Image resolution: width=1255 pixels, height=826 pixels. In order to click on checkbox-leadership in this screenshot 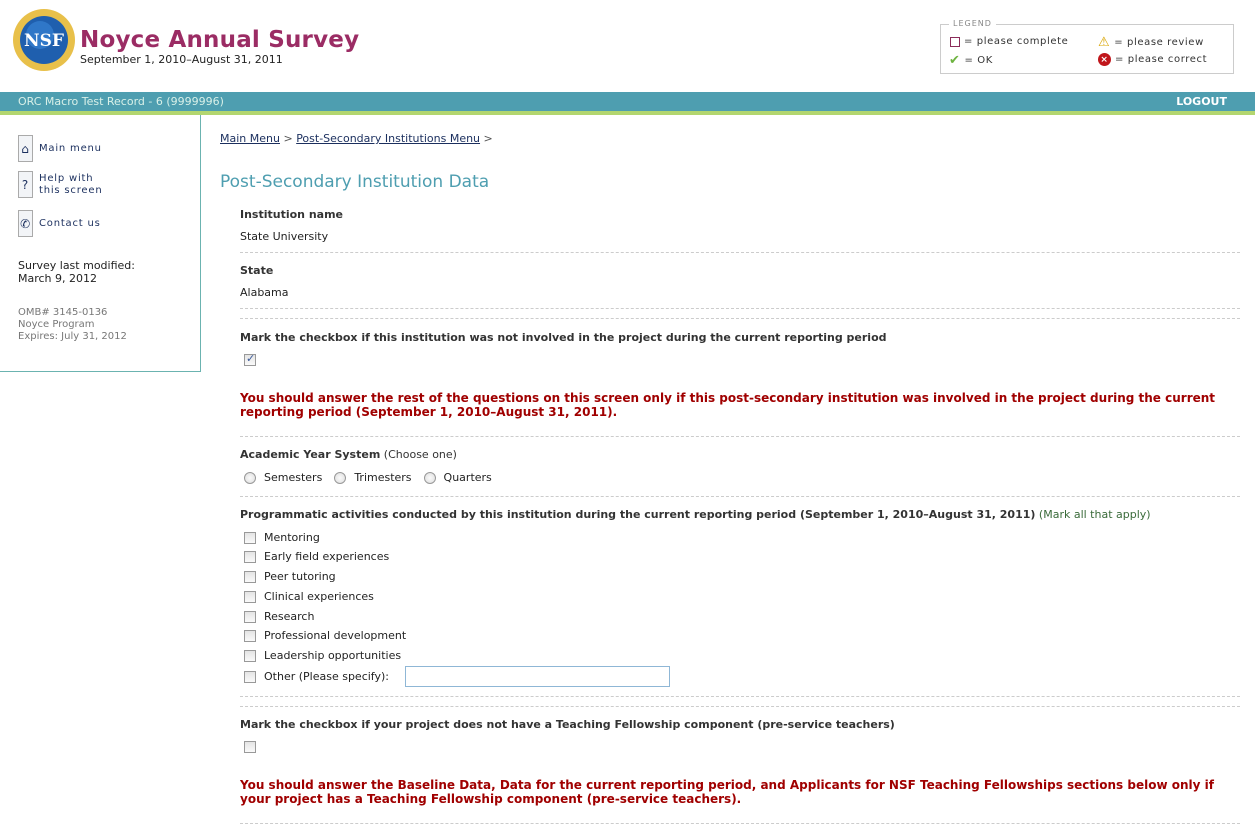, I will do `click(250, 655)`.